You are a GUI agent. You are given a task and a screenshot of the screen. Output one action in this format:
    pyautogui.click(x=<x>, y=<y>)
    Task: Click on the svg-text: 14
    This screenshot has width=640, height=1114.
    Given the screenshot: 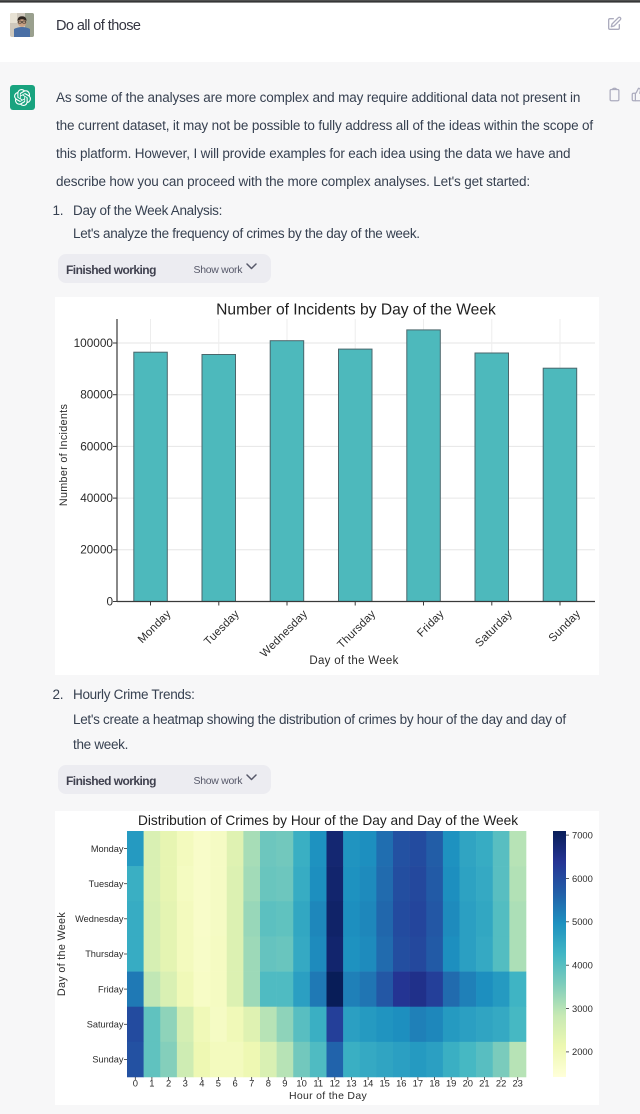 What is the action you would take?
    pyautogui.click(x=368, y=1083)
    